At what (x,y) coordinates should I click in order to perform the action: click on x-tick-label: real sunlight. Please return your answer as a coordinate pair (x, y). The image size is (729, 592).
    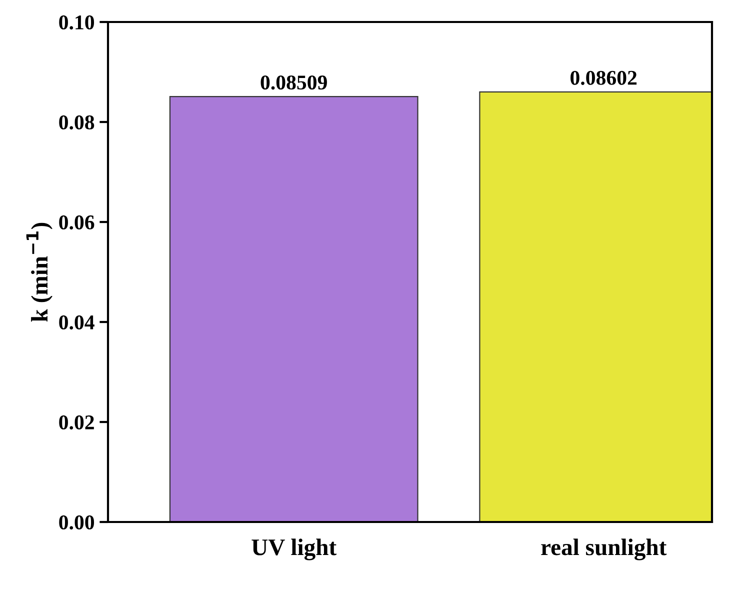
    Looking at the image, I should click on (604, 549).